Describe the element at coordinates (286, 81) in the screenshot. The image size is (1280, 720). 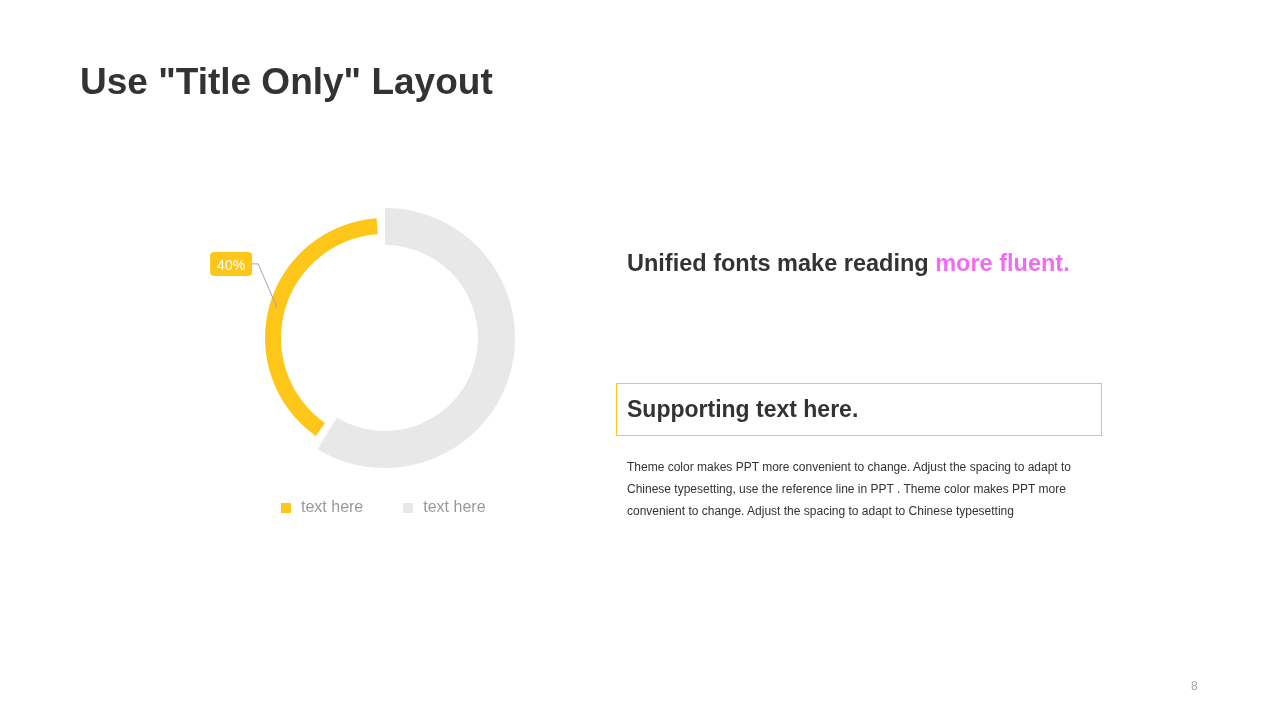
I see `chart-title: Use "Title Only" Layout` at that location.